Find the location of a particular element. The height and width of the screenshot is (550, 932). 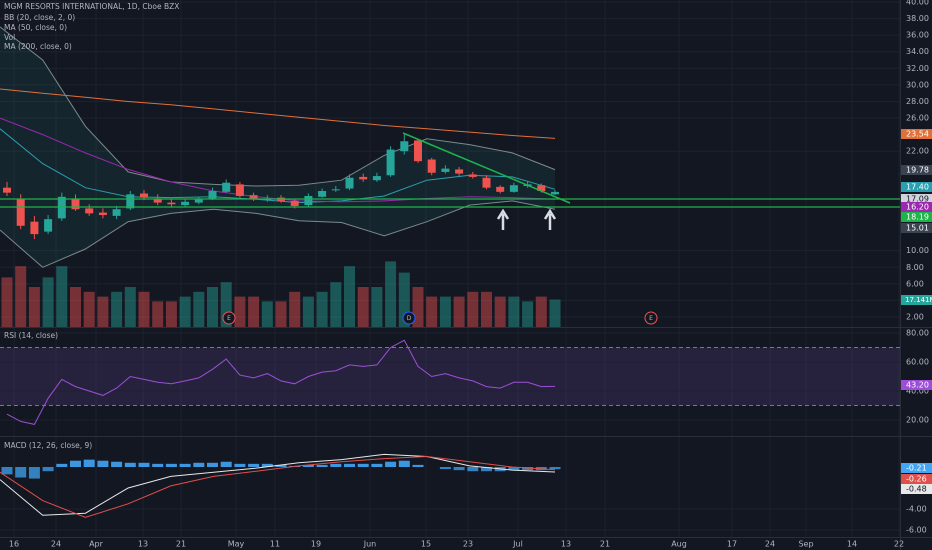

legend-entry: MGM RESORTS INTERNATIONAL, 1D, Cboe BZX is located at coordinates (91, 6).